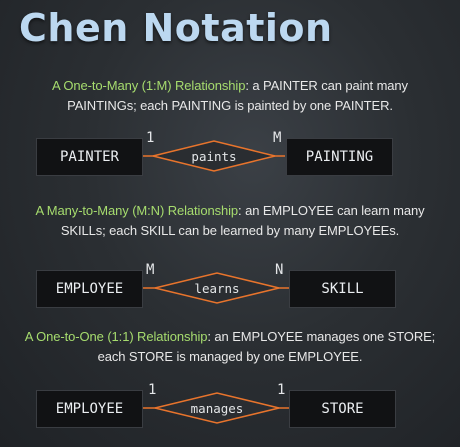 This screenshot has width=460, height=447. What do you see at coordinates (342, 289) in the screenshot?
I see `entity-skill: SKILL` at bounding box center [342, 289].